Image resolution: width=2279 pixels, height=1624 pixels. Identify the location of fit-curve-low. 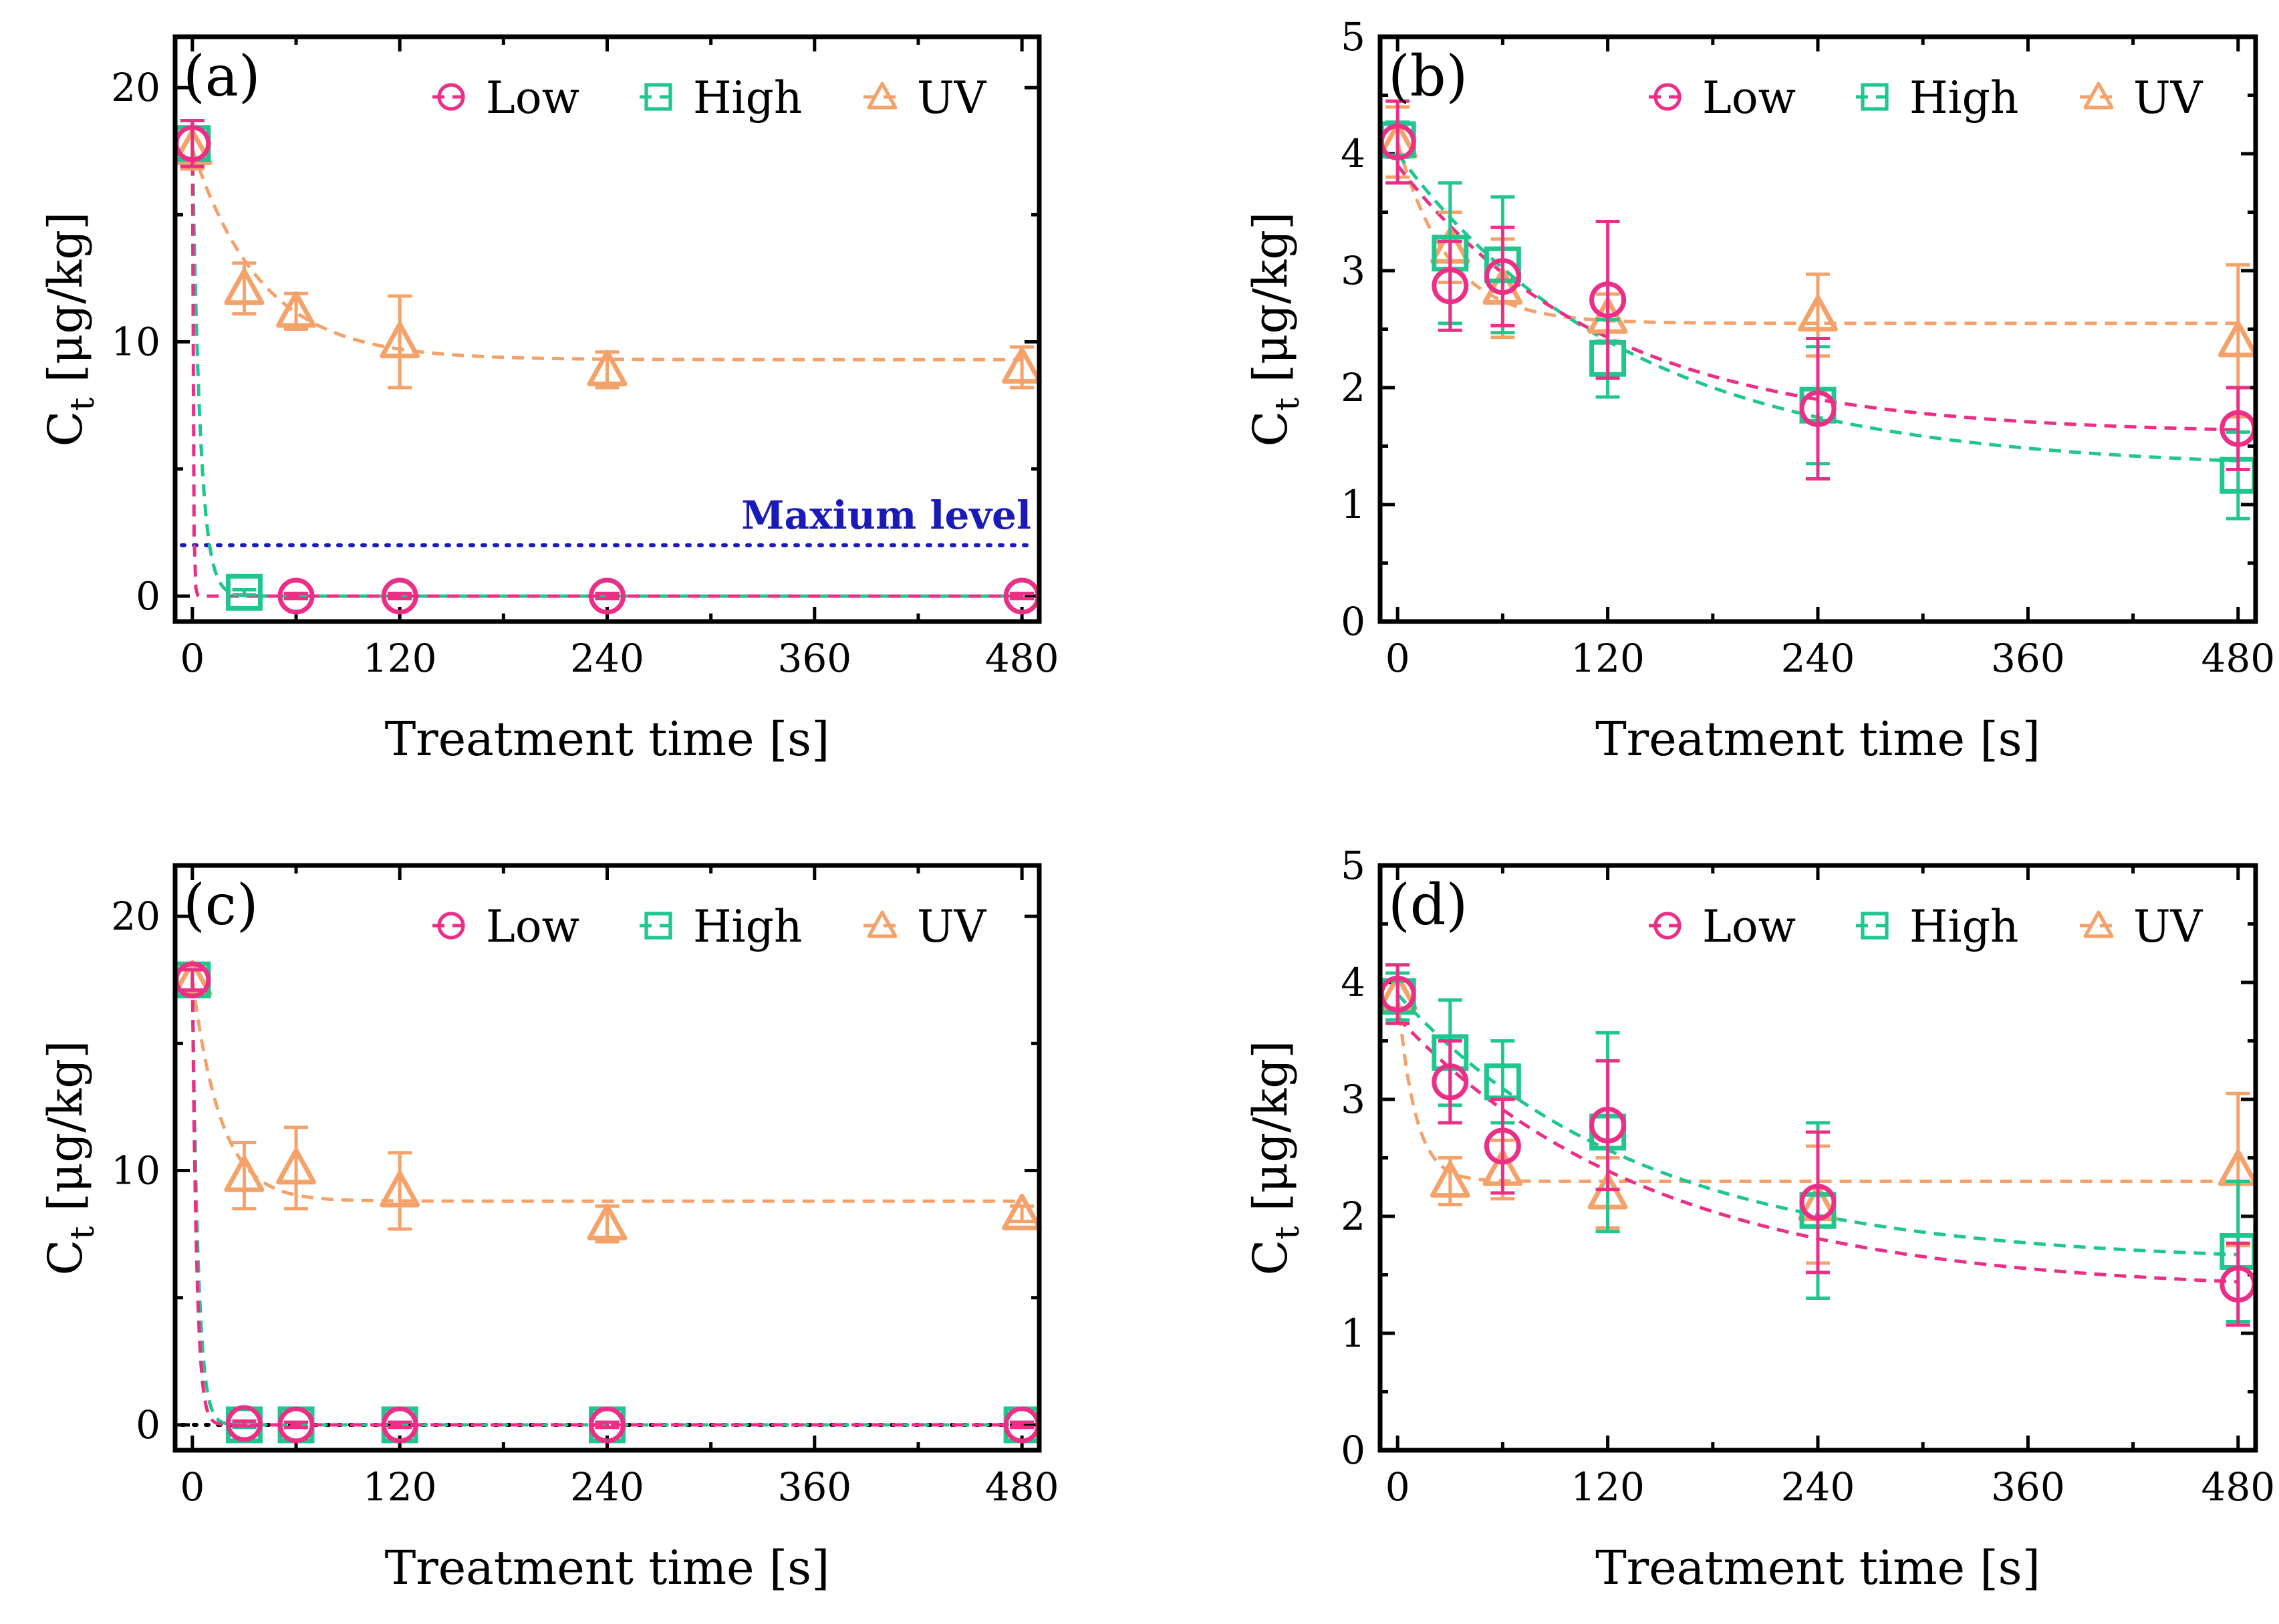
(606, 370).